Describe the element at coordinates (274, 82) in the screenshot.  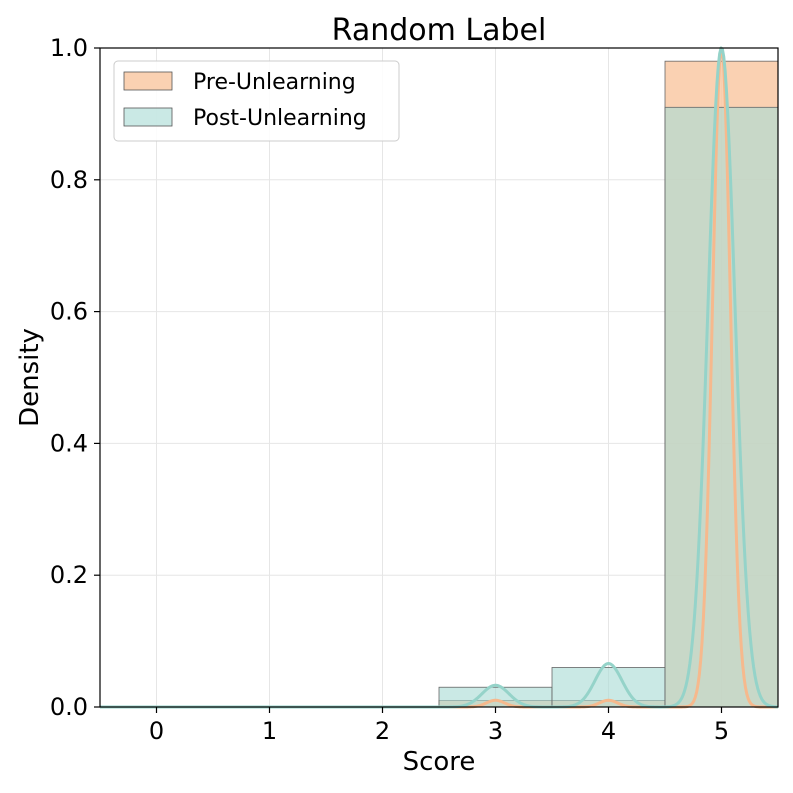
I see `legend-label-pre-unlearning: Pre-Unlearning` at that location.